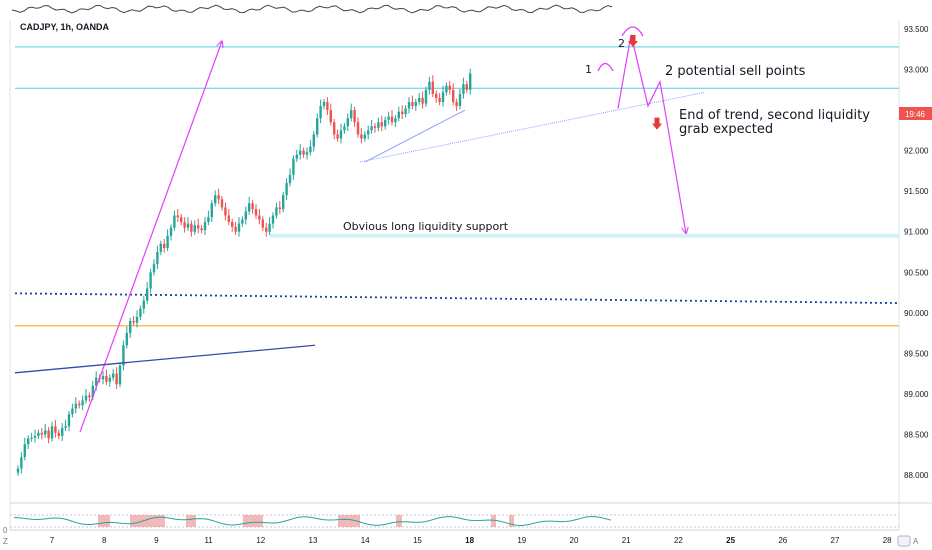  I want to click on time-tick-label: 18, so click(469, 540).